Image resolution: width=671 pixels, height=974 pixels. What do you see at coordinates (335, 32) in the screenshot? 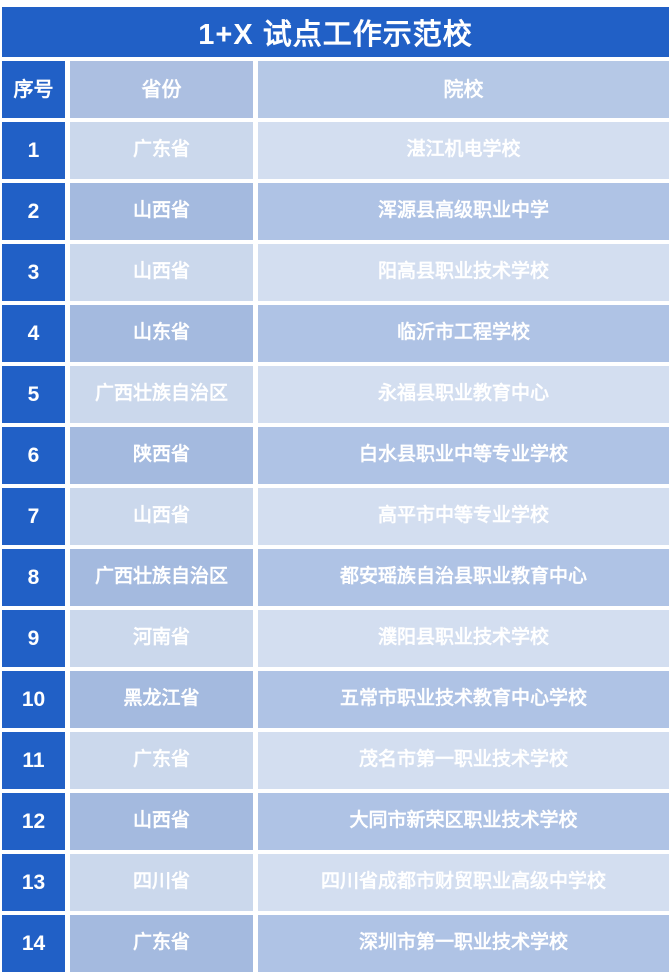
I see `table-title: 1+X 试点工作示范校` at bounding box center [335, 32].